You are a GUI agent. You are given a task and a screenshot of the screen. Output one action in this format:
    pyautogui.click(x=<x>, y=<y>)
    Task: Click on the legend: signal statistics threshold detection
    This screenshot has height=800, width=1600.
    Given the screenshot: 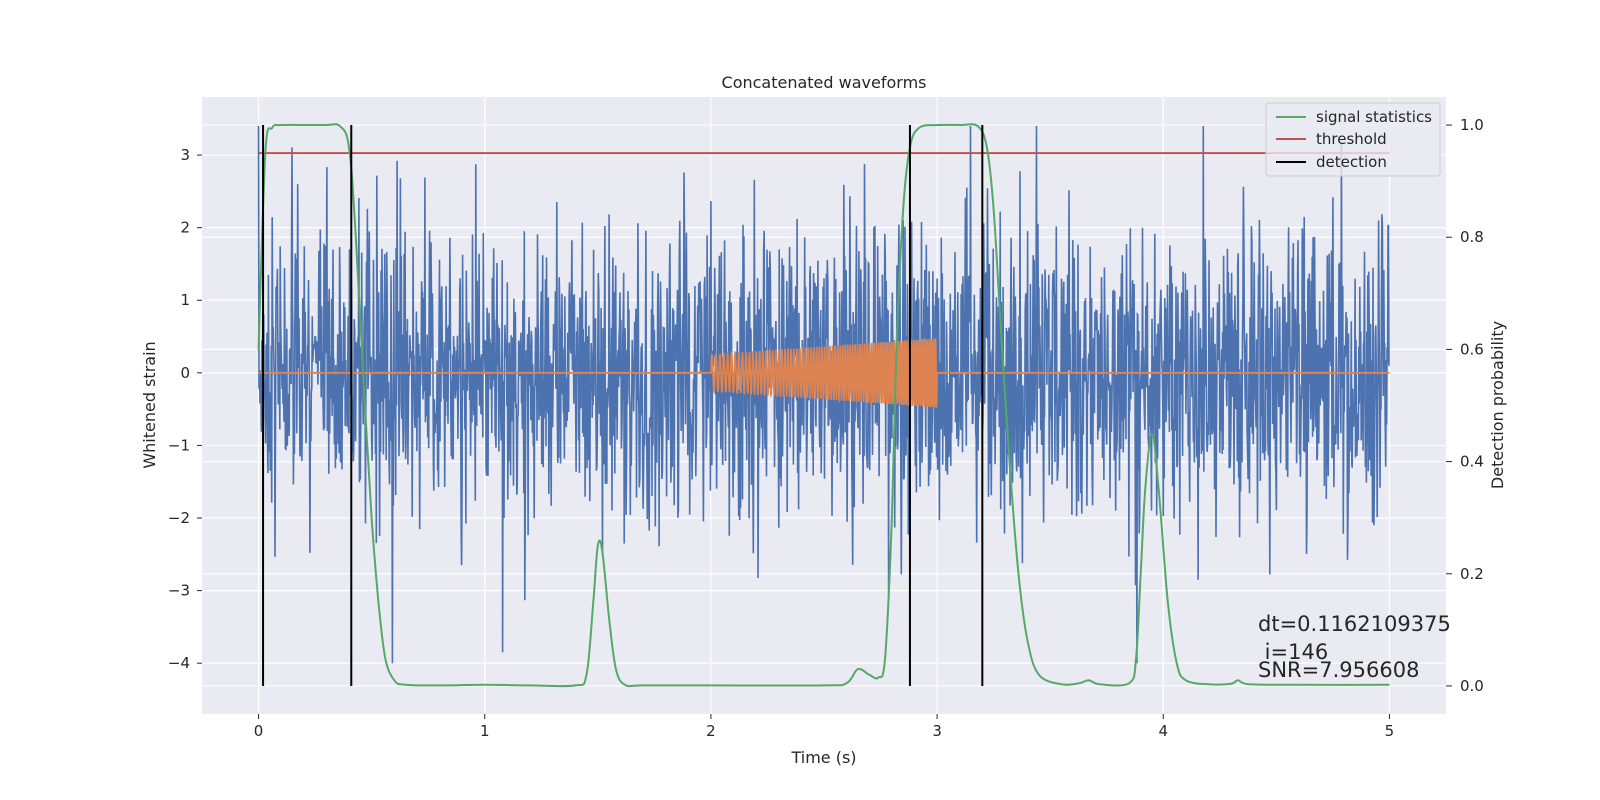 What is the action you would take?
    pyautogui.click(x=1353, y=139)
    